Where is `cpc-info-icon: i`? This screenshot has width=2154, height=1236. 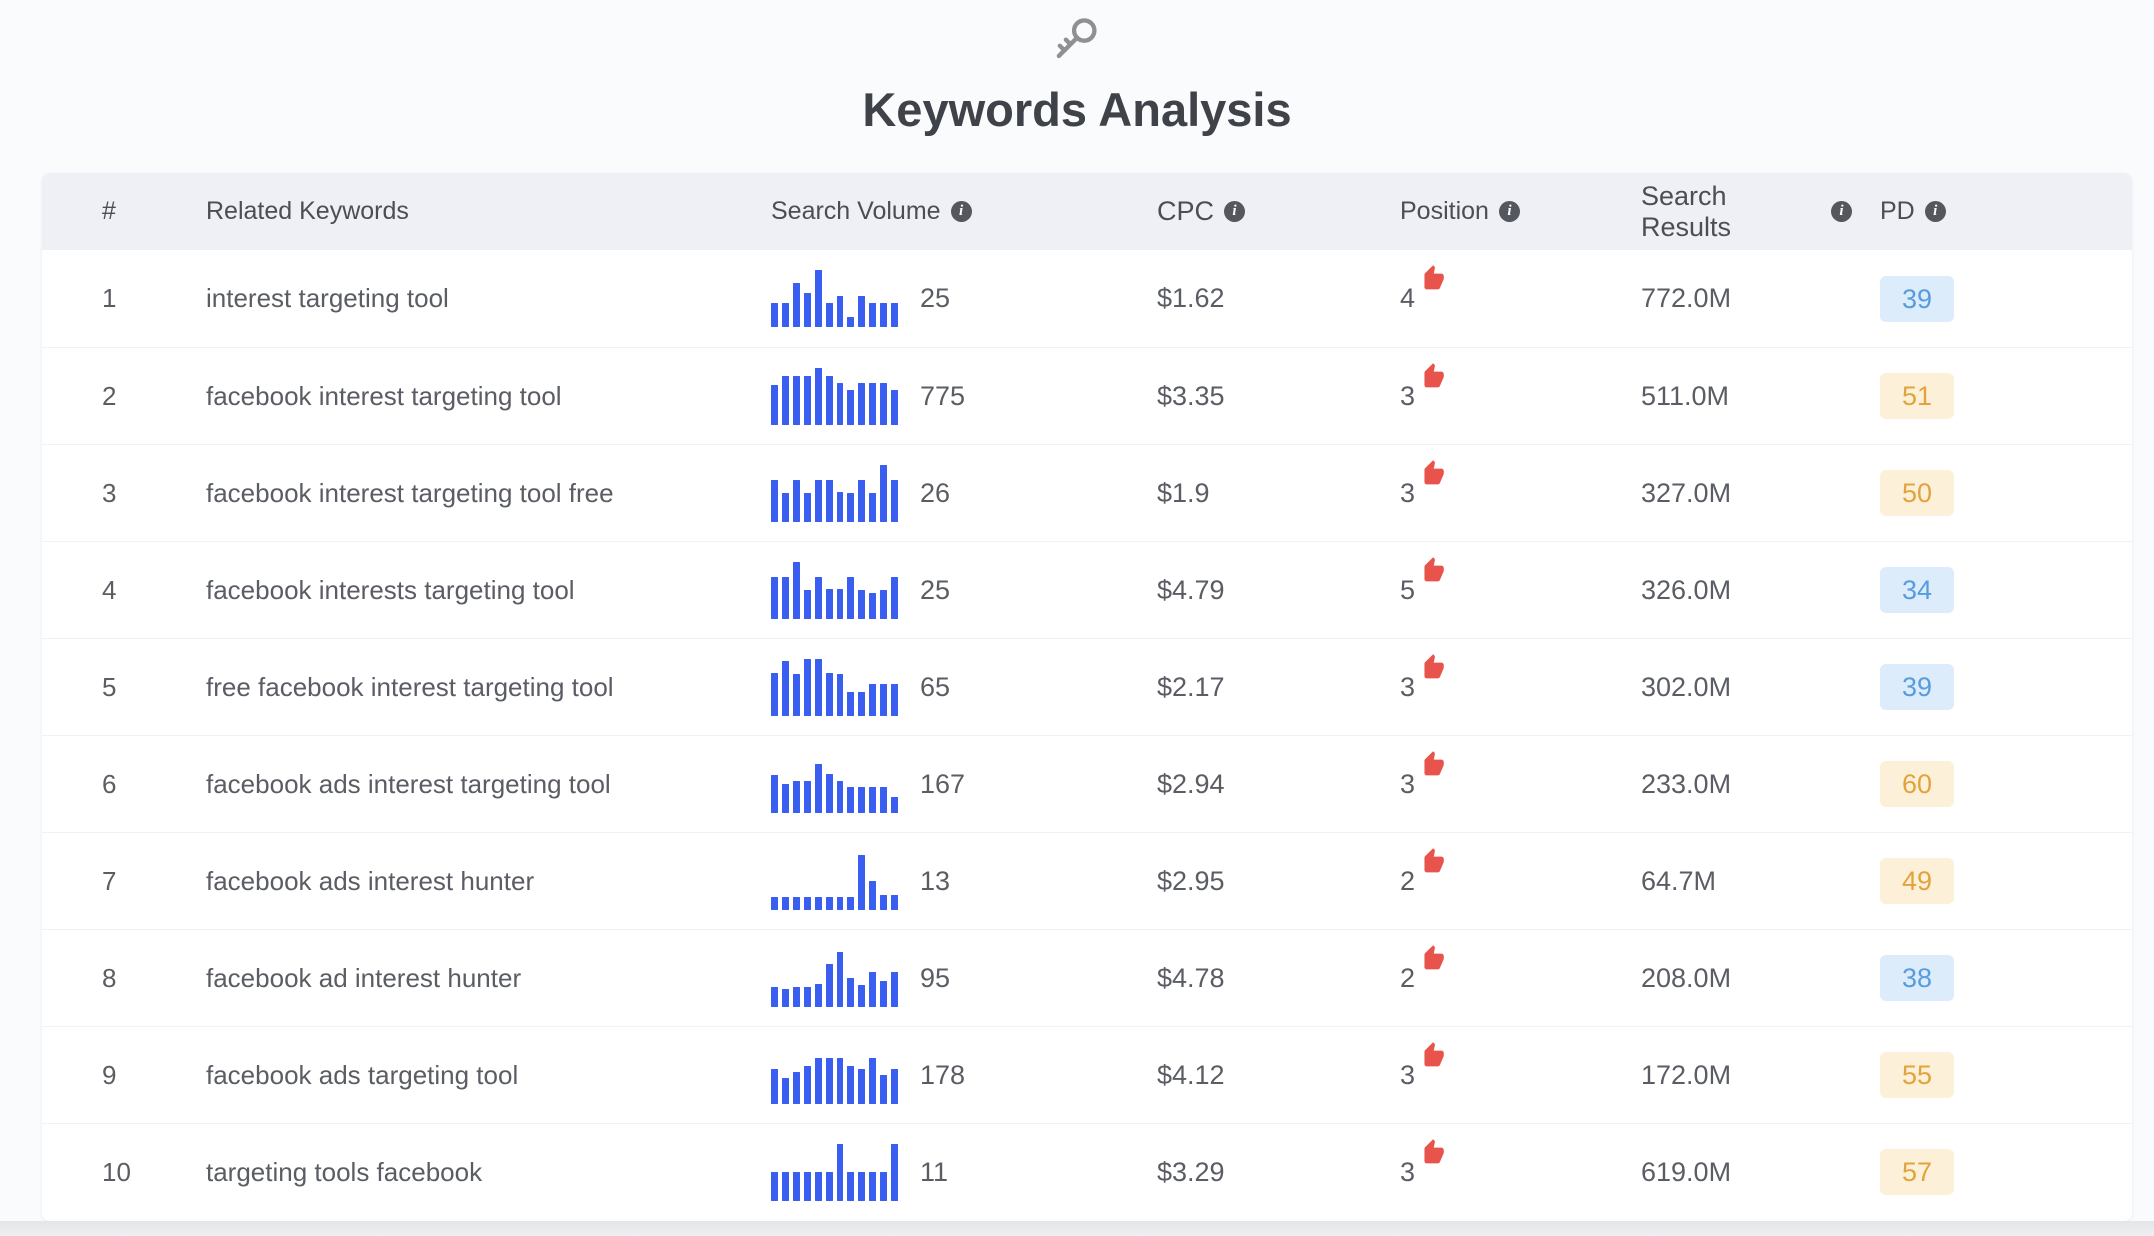
cpc-info-icon: i is located at coordinates (1235, 211).